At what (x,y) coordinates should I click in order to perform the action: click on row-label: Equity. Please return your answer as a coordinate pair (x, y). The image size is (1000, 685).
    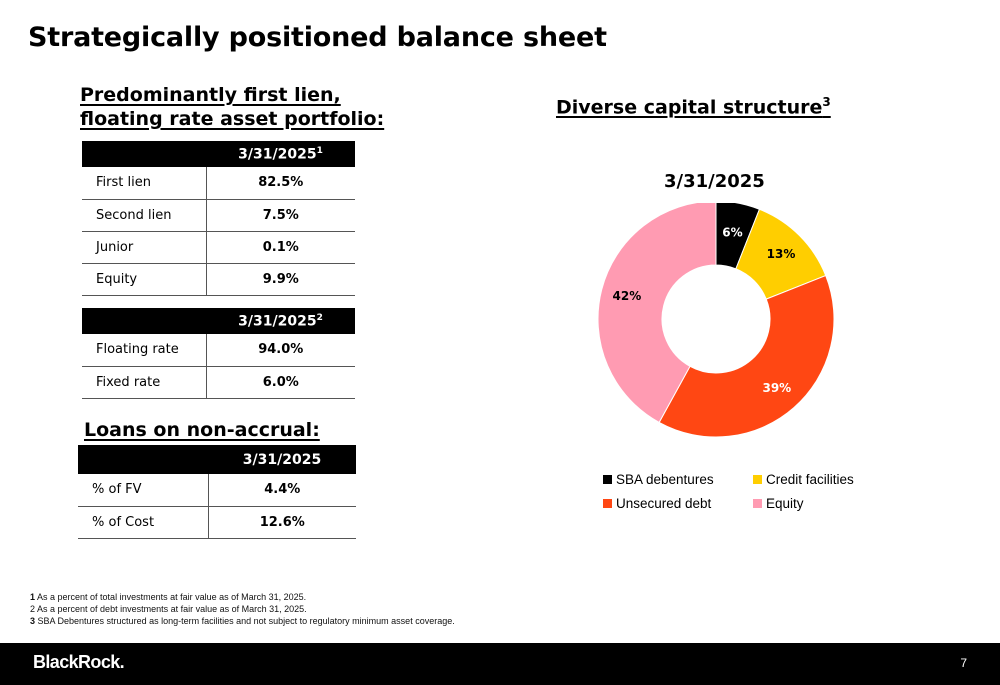
    Looking at the image, I should click on (144, 279).